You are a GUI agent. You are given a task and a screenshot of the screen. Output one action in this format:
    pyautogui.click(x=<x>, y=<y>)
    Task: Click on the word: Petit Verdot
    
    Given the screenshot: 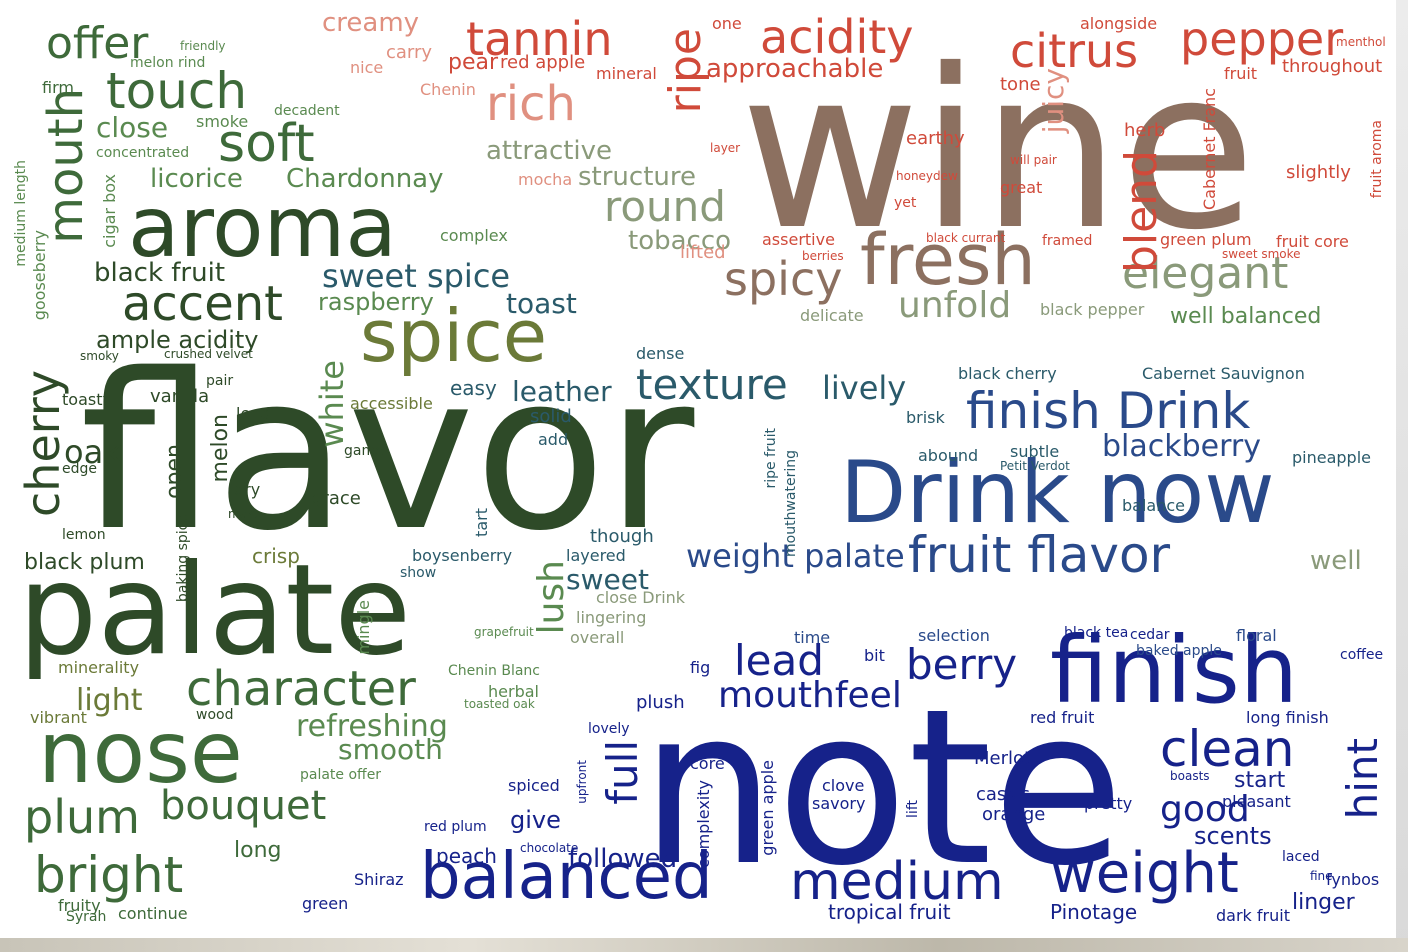 What is the action you would take?
    pyautogui.click(x=1035, y=466)
    